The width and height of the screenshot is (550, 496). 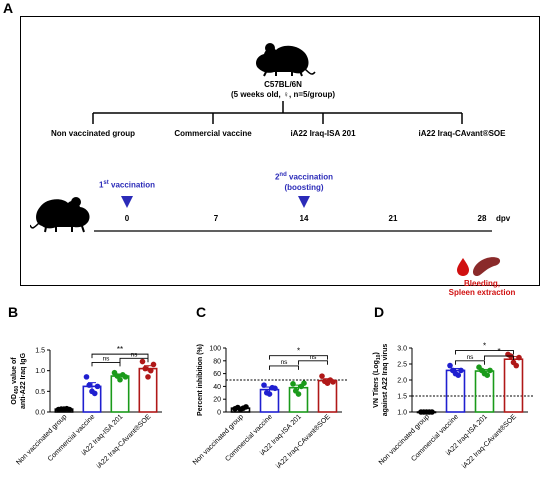 I want to click on first-vaccination-marker, so click(x=127, y=202).